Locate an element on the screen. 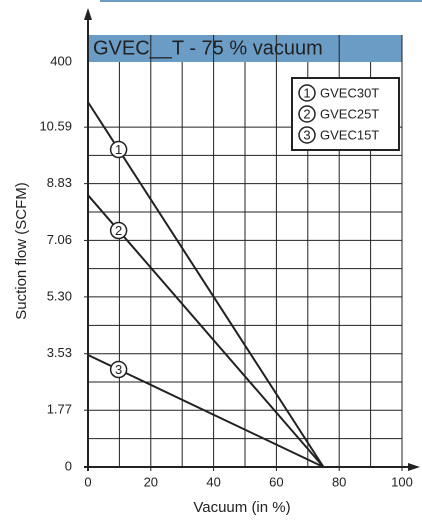  series-marker: 1 is located at coordinates (118, 149).